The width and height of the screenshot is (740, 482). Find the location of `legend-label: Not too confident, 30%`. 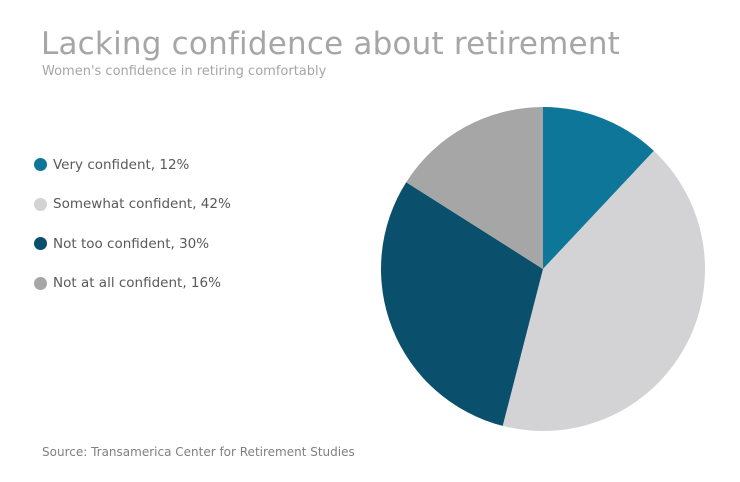

legend-label: Not too confident, 30% is located at coordinates (131, 243).